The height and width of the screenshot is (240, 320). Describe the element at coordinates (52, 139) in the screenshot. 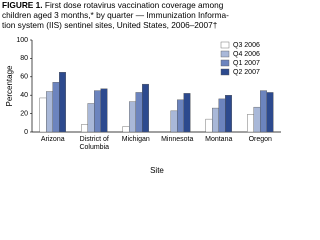

I see `x-tick-label: Arizona` at that location.